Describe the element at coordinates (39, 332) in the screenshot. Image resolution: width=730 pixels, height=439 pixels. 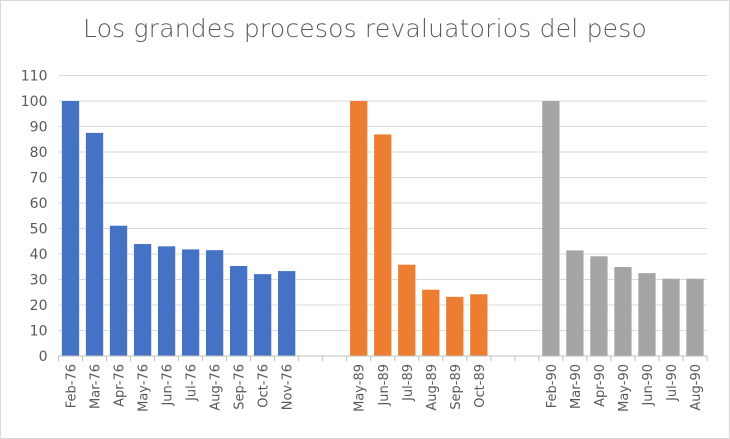
I see `y-tick-label: 10` at that location.